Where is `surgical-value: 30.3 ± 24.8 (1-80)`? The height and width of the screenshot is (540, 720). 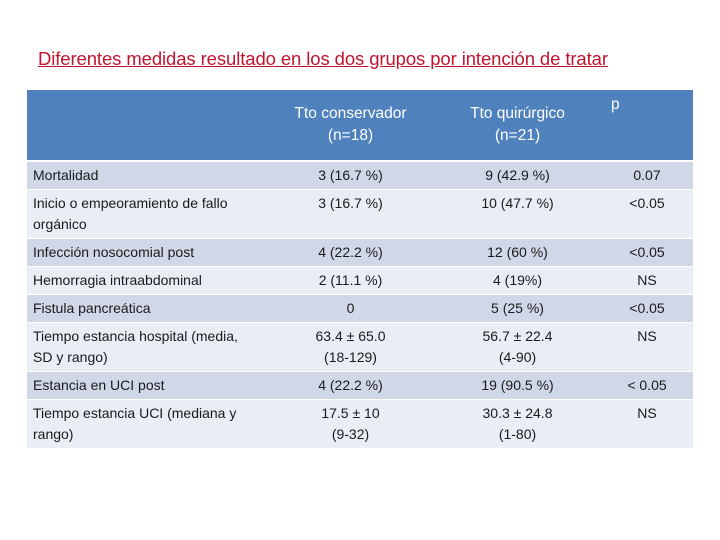
surgical-value: 30.3 ± 24.8 (1-80) is located at coordinates (517, 424).